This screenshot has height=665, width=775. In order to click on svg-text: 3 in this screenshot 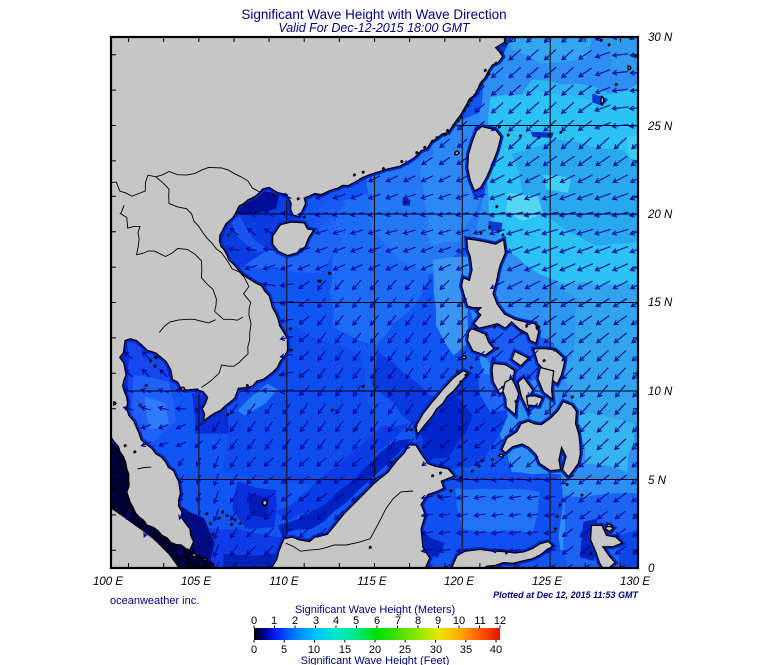, I will do `click(316, 621)`.